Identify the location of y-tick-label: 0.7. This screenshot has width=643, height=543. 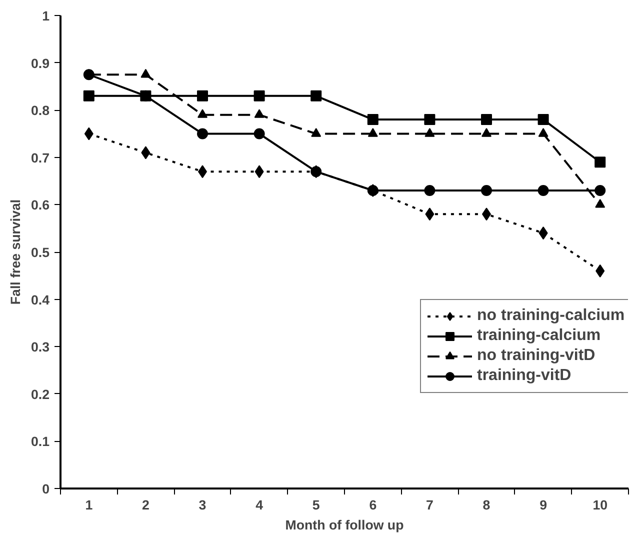
(40, 158).